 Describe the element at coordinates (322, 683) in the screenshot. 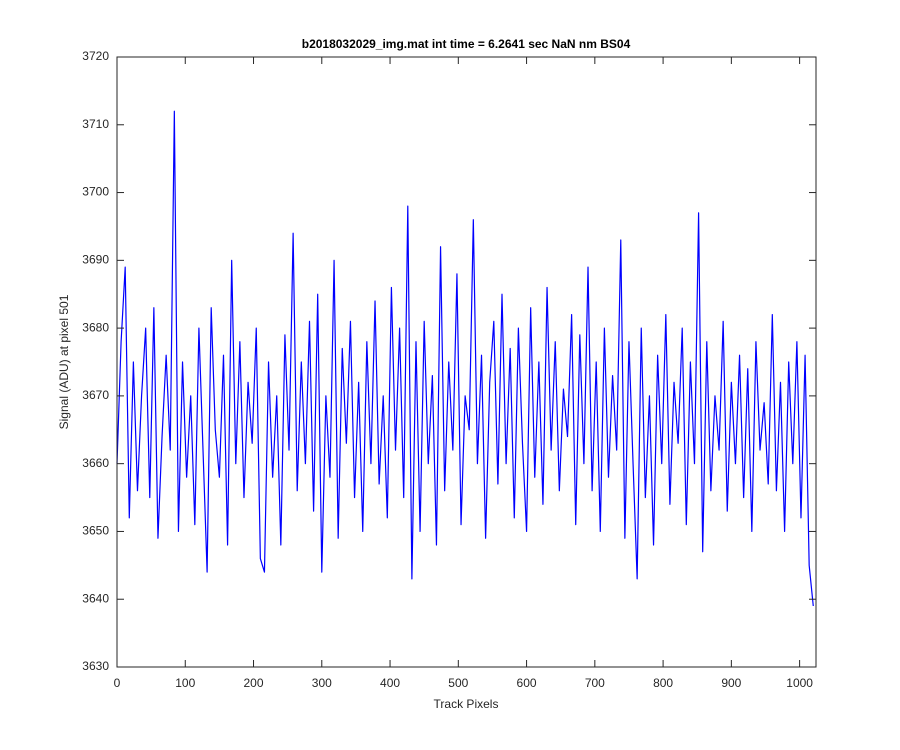

I see `x-tick-label: 300` at that location.